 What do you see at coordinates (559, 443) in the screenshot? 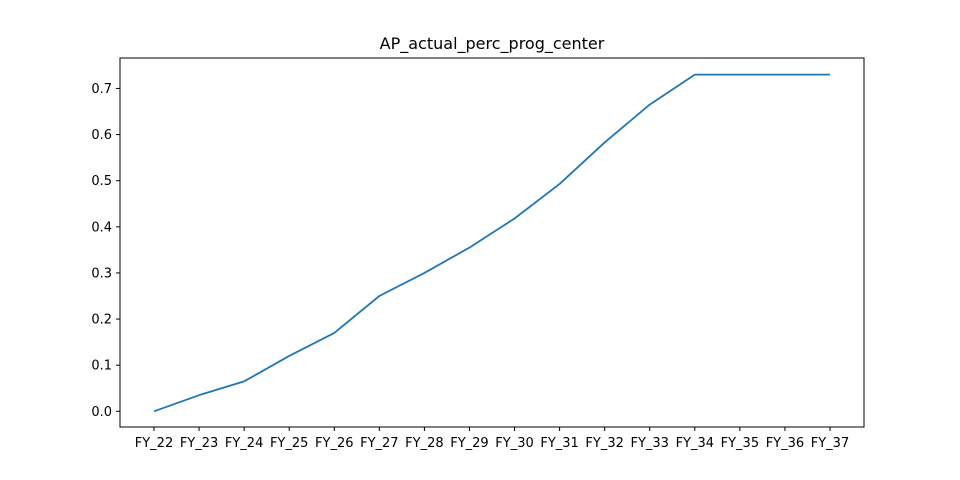
I see `x-tick-label: FY_31` at bounding box center [559, 443].